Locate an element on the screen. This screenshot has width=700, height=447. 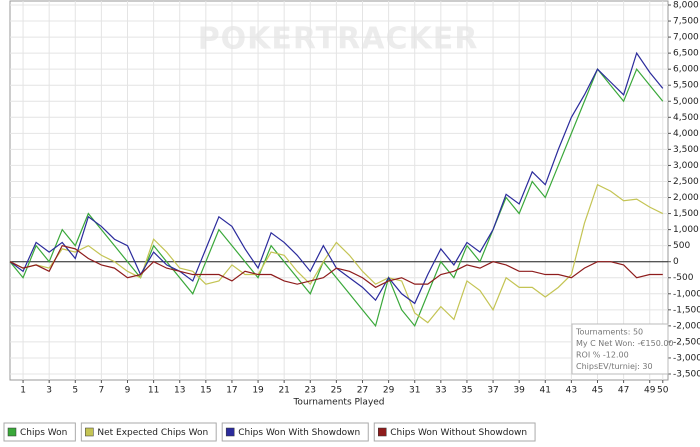
x-tick-label: 13 is located at coordinates (179, 391).